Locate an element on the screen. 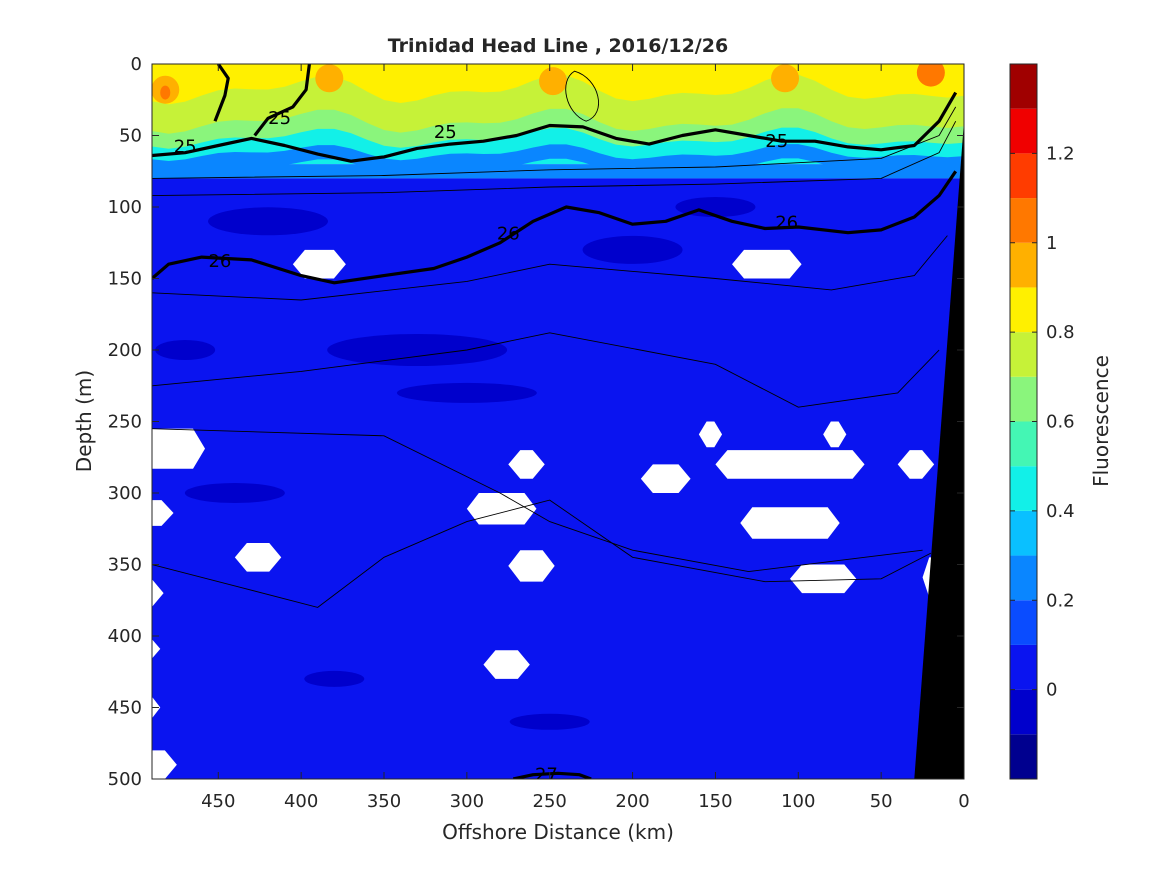 Image resolution: width=1167 pixels, height=875 pixels. y-tick-label: 350 is located at coordinates (125, 565).